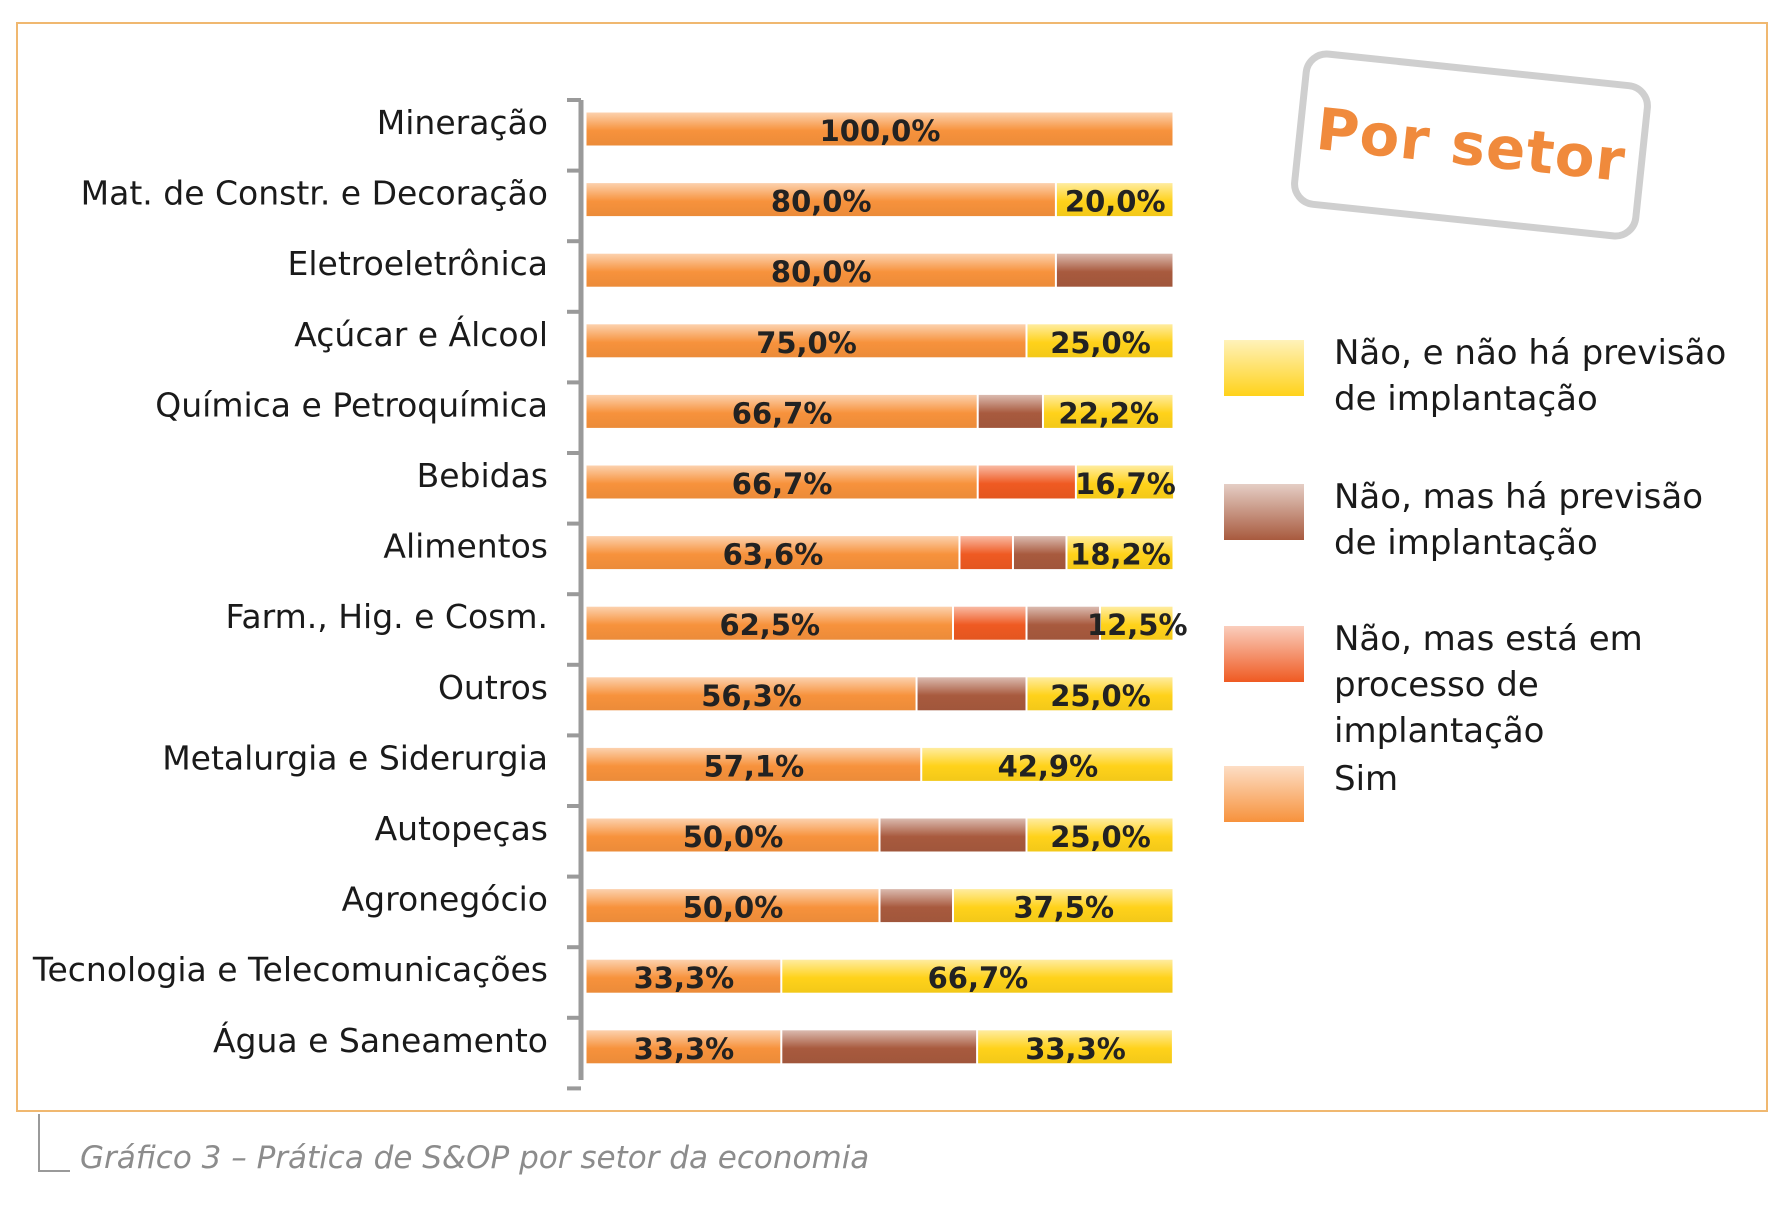  I want to click on category-label: Bebidas, so click(482, 475).